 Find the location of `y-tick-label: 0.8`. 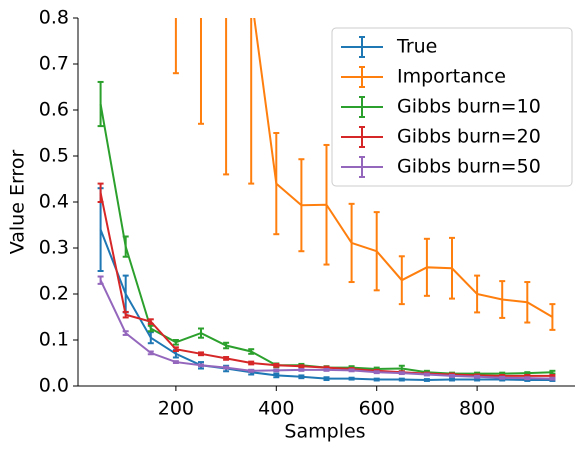

y-tick-label: 0.8 is located at coordinates (54, 18).